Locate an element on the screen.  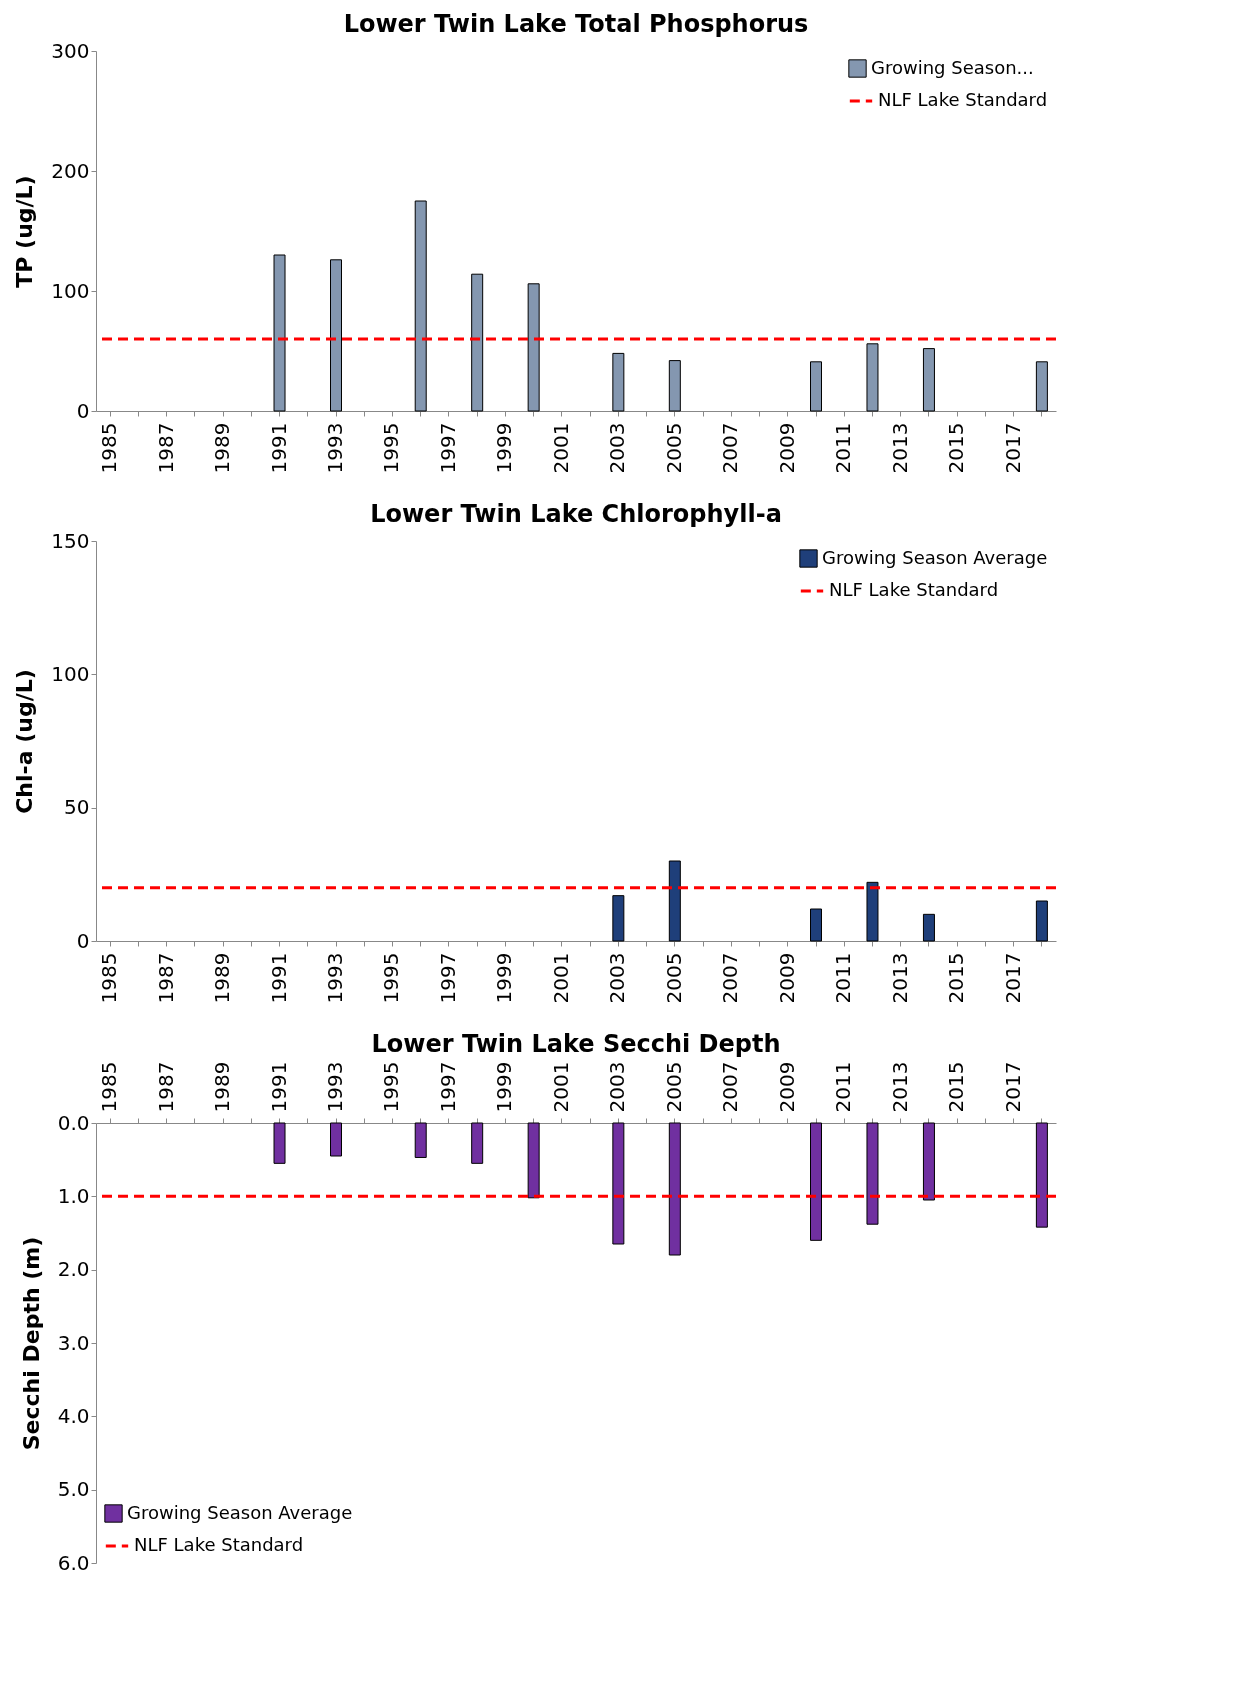
y-tick-label: 300 is located at coordinates (70, 50).